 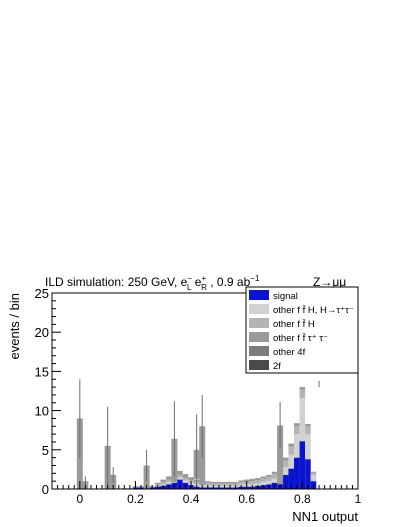 What do you see at coordinates (79, 499) in the screenshot?
I see `x-tick-label-0: 0` at bounding box center [79, 499].